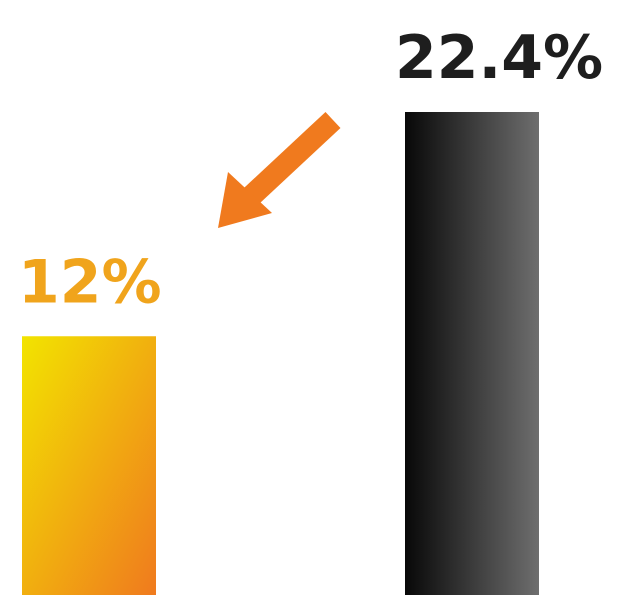  What do you see at coordinates (279, 169) in the screenshot?
I see `arrow` at bounding box center [279, 169].